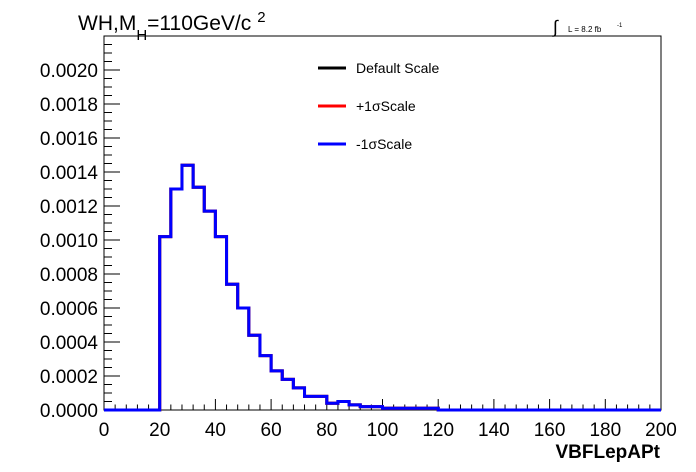 This screenshot has width=696, height=472. What do you see at coordinates (261, 17) in the screenshot?
I see `title-superscript: 2` at bounding box center [261, 17].